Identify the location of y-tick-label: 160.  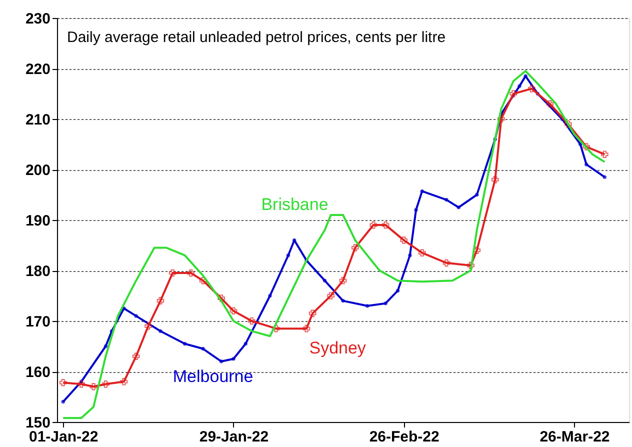
(37, 372).